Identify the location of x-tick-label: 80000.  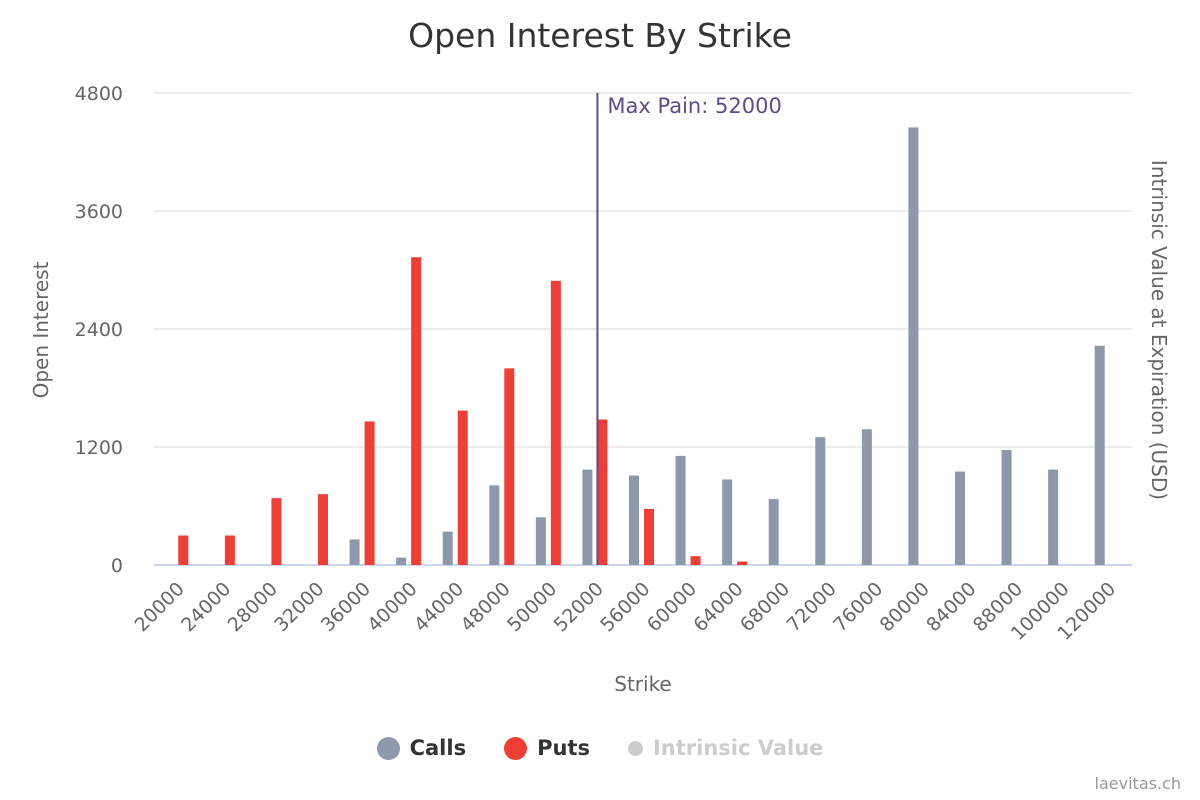
(905, 607).